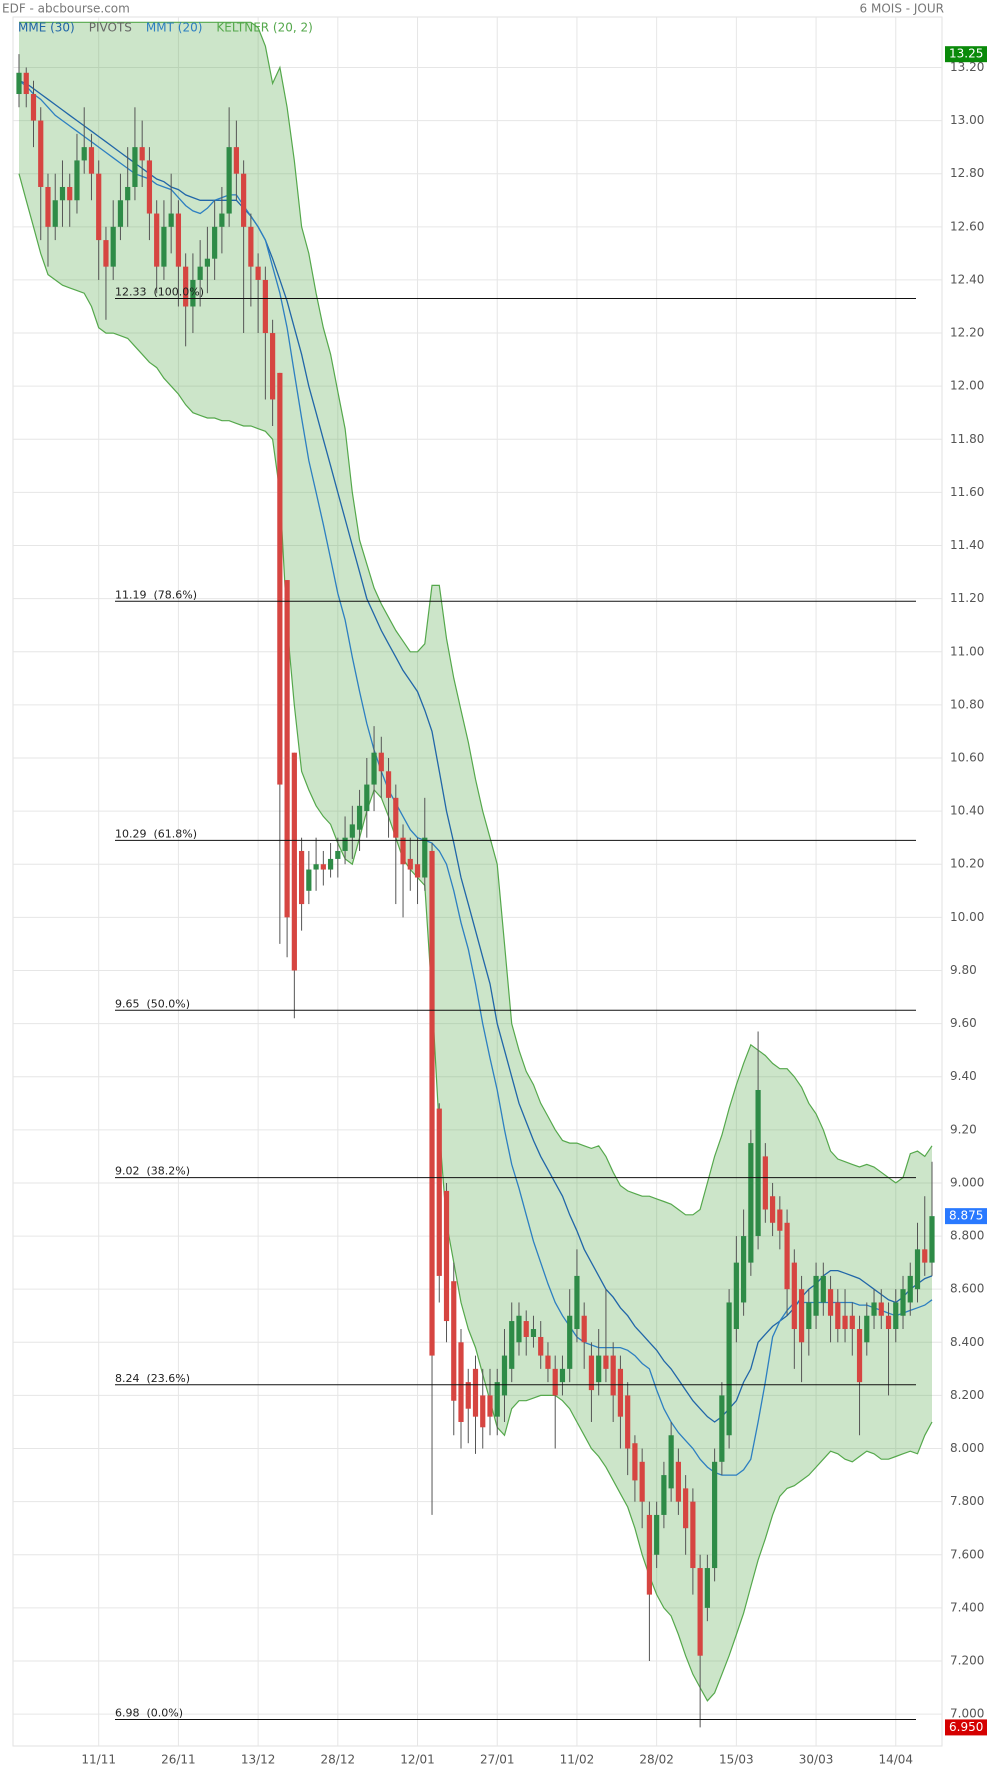  Describe the element at coordinates (902, 9) in the screenshot. I see `period-label: 6 MOIS - JOUR` at that location.